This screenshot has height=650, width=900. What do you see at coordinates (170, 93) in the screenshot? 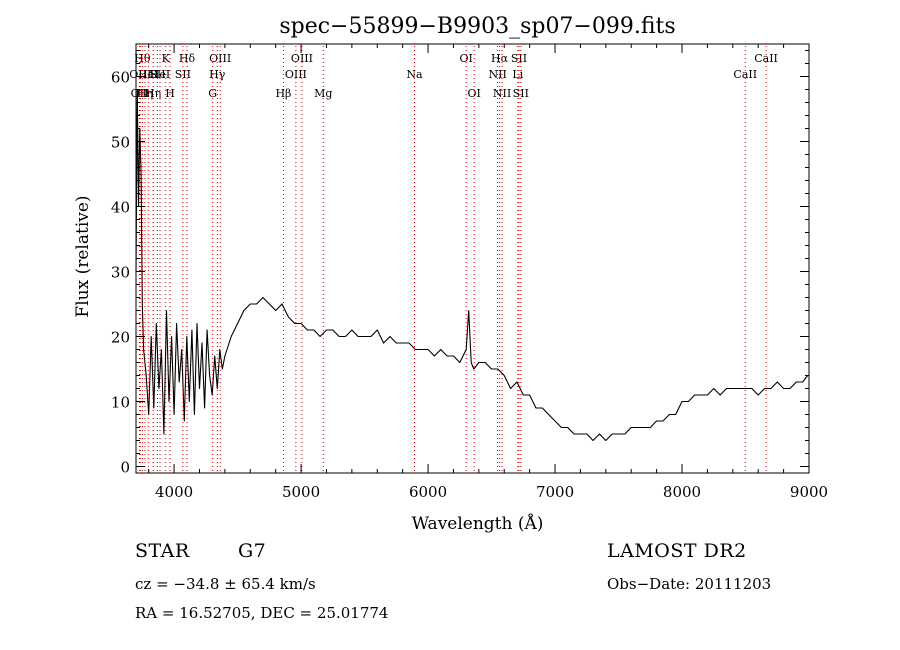
I see `line-label-9: H` at bounding box center [170, 93].